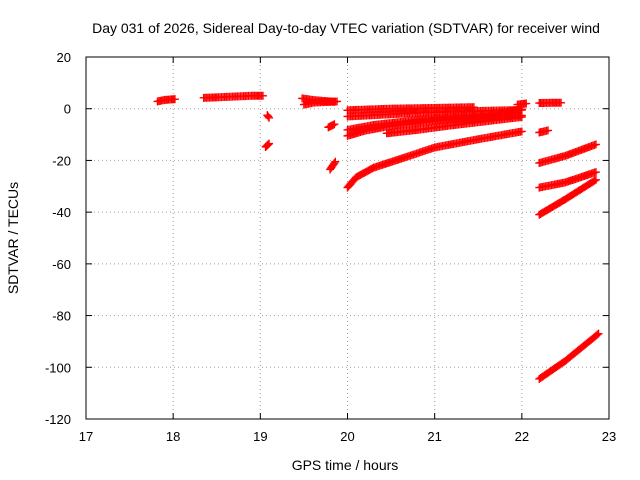 This screenshot has height=480, width=640. Describe the element at coordinates (434, 436) in the screenshot. I see `x-tick-label: 21` at that location.